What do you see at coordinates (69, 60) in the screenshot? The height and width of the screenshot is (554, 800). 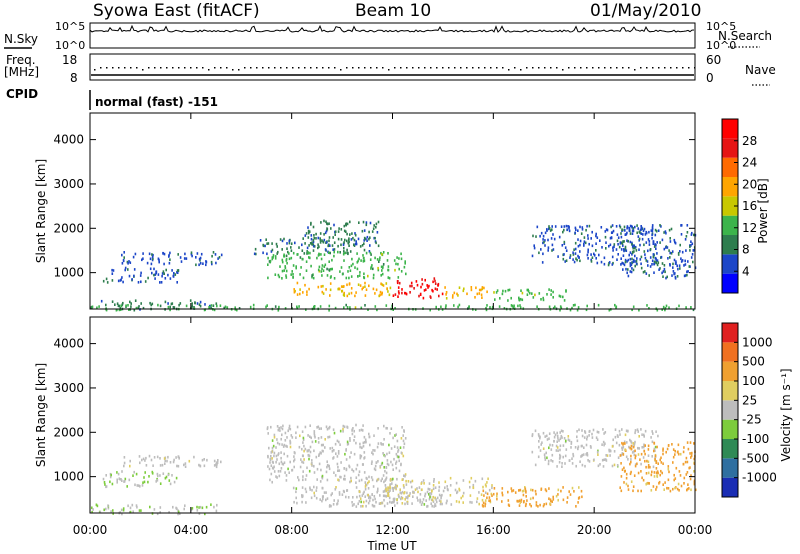 I see `freq-tick-top: 18` at bounding box center [69, 60].